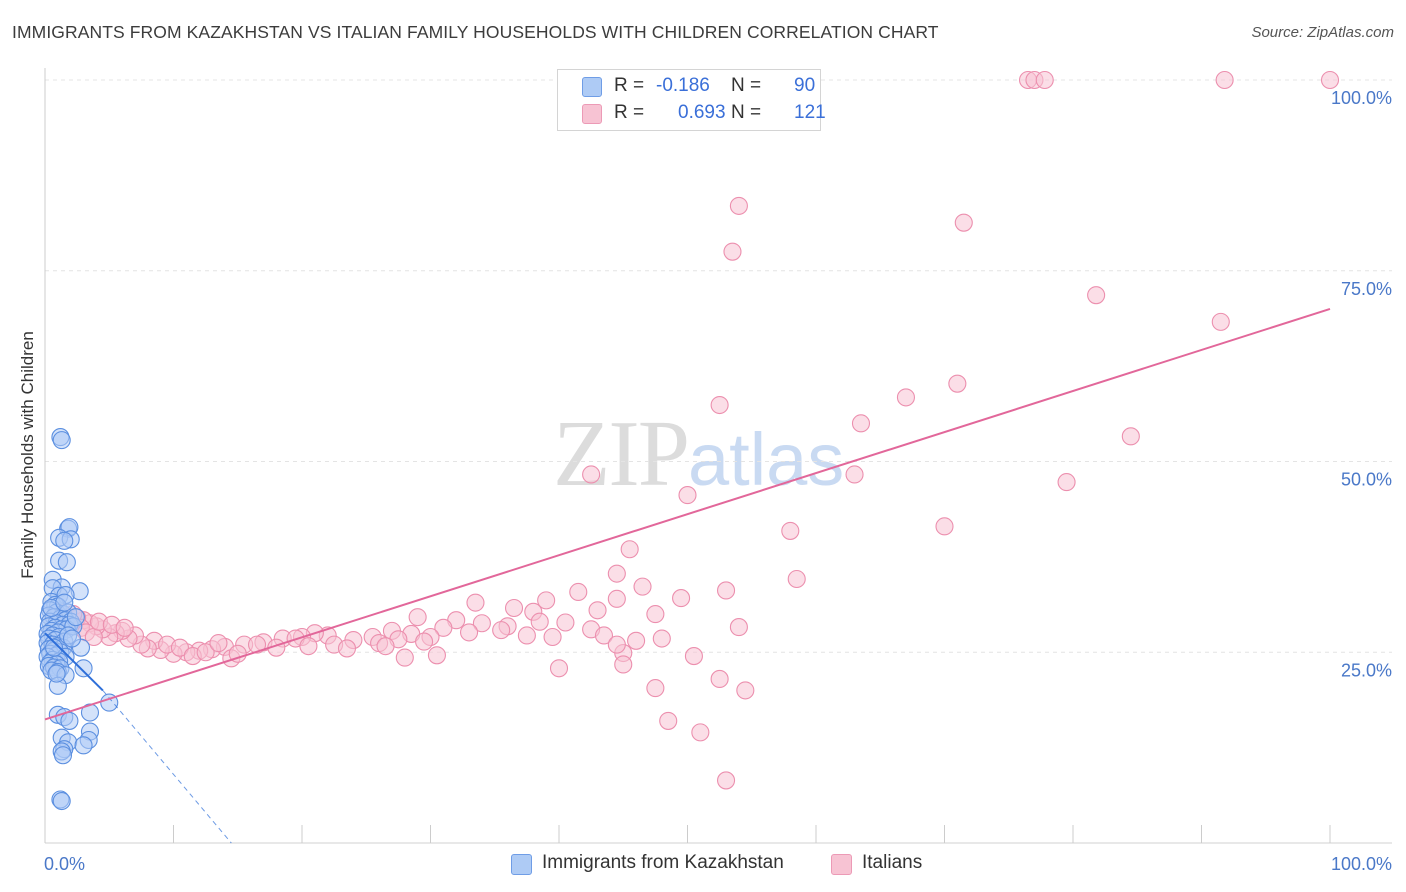  I want to click on italians-legend-label: Italians, so click(892, 862).